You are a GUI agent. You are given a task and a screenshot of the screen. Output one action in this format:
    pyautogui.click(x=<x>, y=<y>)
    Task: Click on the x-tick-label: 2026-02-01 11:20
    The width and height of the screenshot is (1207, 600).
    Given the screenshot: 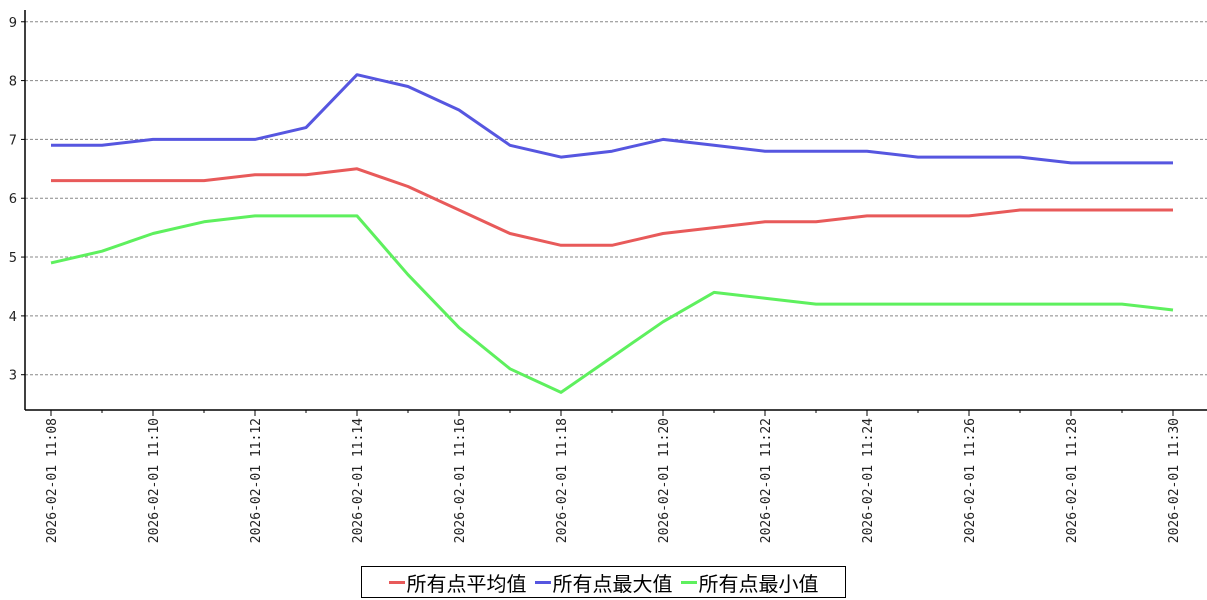 What is the action you would take?
    pyautogui.click(x=664, y=480)
    